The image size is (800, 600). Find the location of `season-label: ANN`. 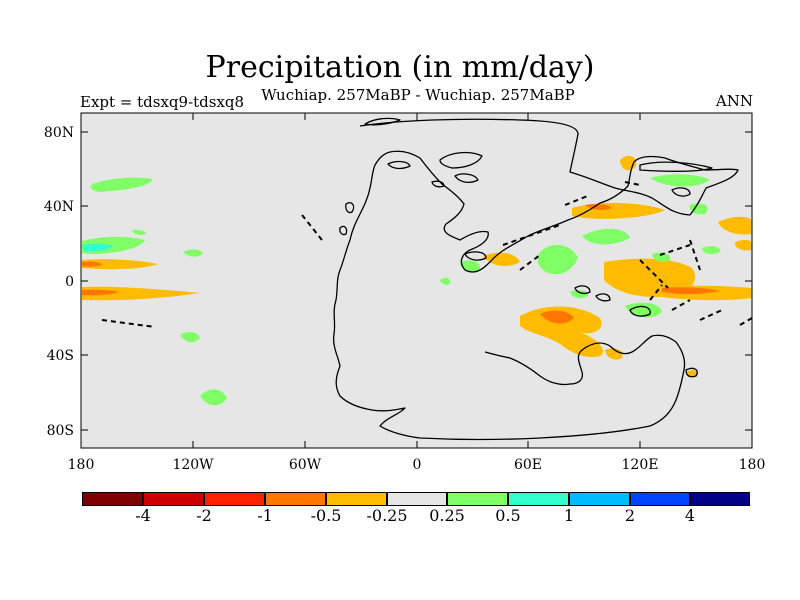

season-label: ANN is located at coordinates (734, 101).